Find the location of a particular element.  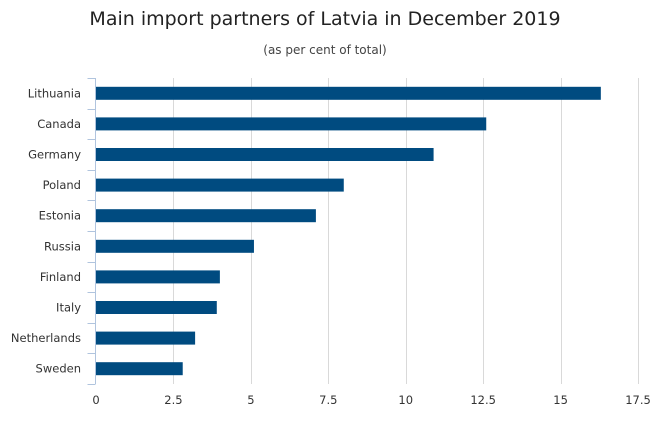

x-tick-label-5: 5 is located at coordinates (250, 400).